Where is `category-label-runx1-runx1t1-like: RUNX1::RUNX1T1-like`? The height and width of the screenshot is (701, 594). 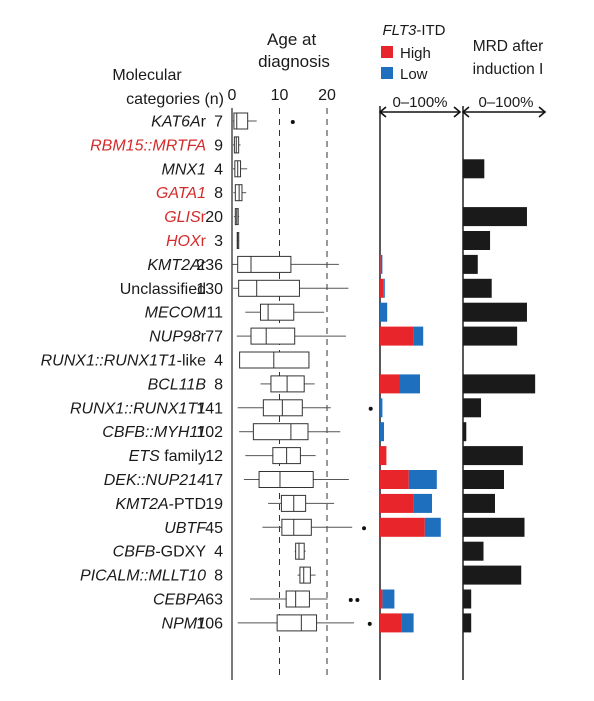
category-label-runx1-runx1t1-like: RUNX1::RUNX1T1-like is located at coordinates (123, 361).